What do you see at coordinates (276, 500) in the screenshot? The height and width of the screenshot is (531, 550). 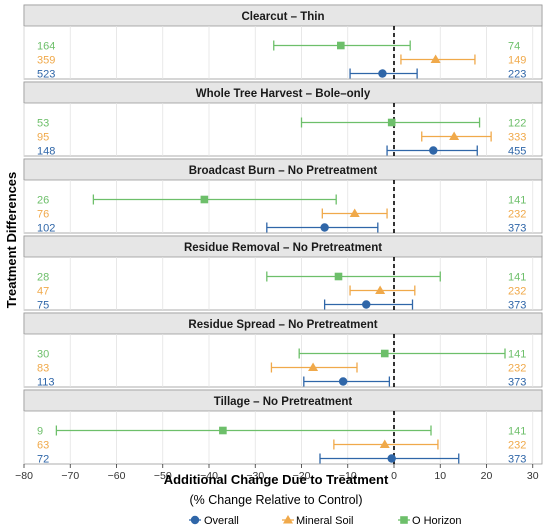 I see `x-axis-subtitle: (% Change Relative to Control)` at bounding box center [276, 500].